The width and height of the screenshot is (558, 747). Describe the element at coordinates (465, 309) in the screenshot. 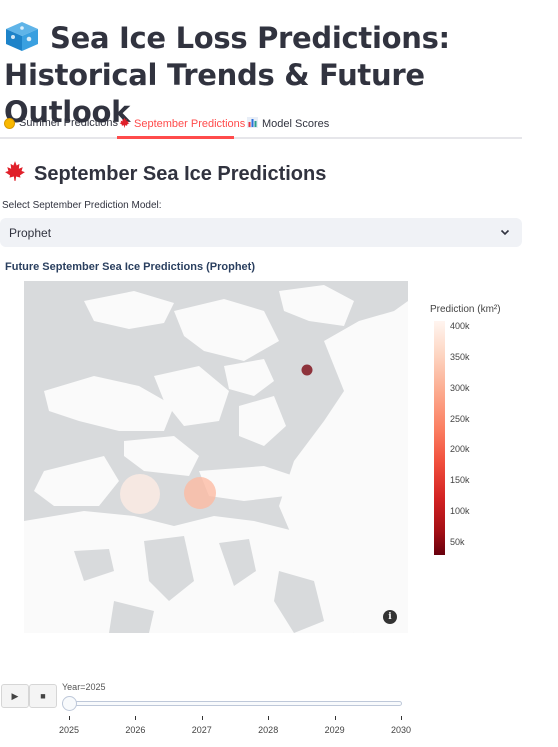

I see `colorbar-title: Prediction (km²)` at that location.